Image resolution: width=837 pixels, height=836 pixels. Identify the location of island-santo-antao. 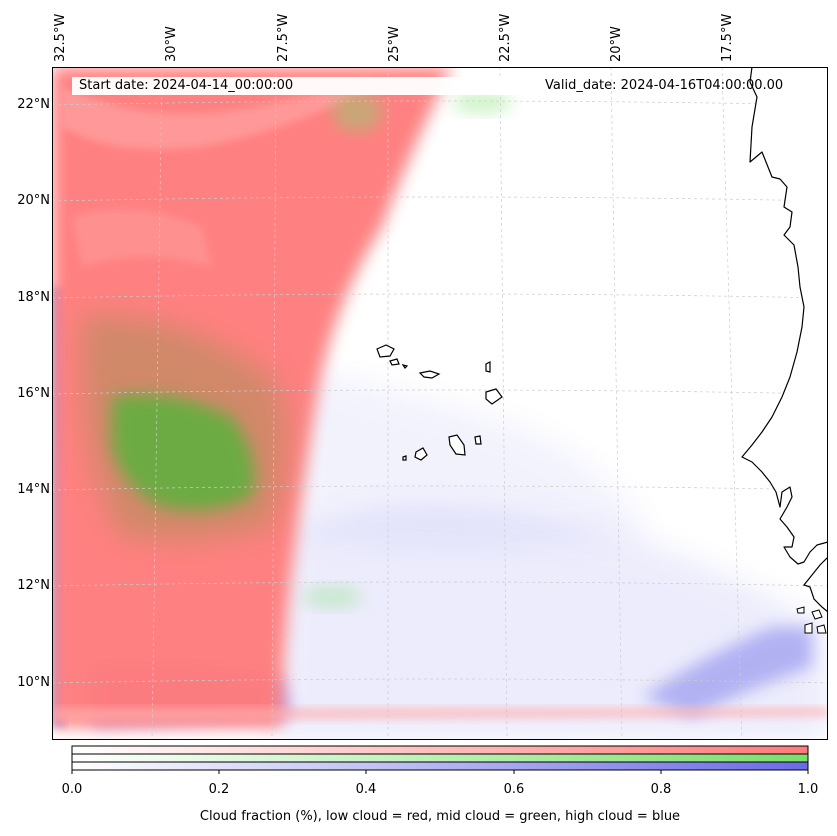
(385, 351).